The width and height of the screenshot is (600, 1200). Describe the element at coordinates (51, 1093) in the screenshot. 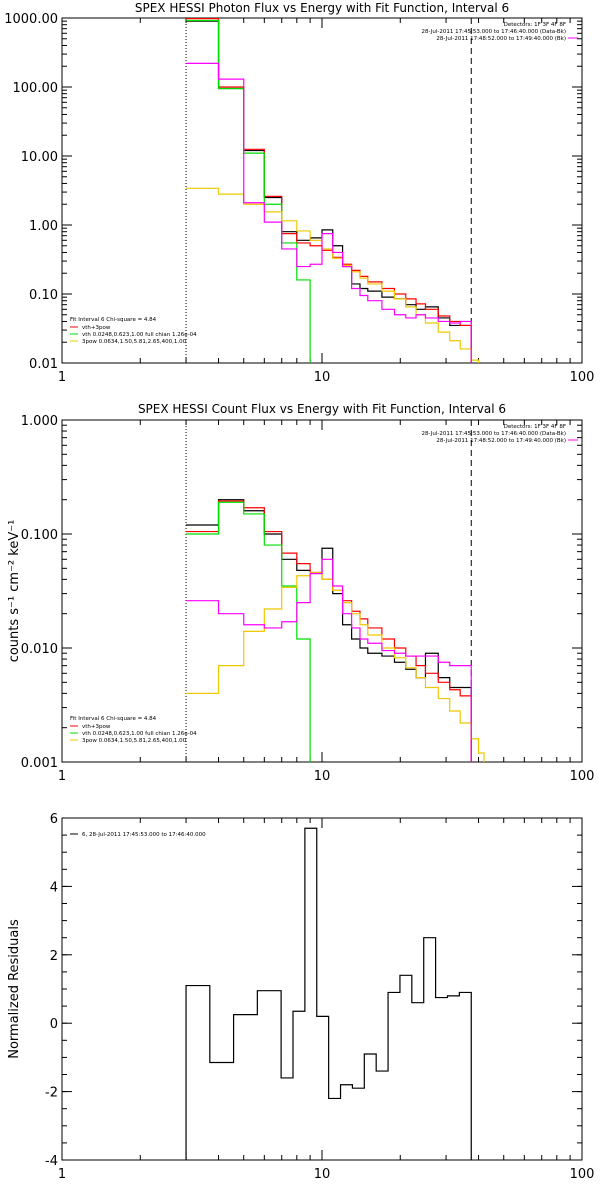

I see `y-tick-label: -2` at that location.